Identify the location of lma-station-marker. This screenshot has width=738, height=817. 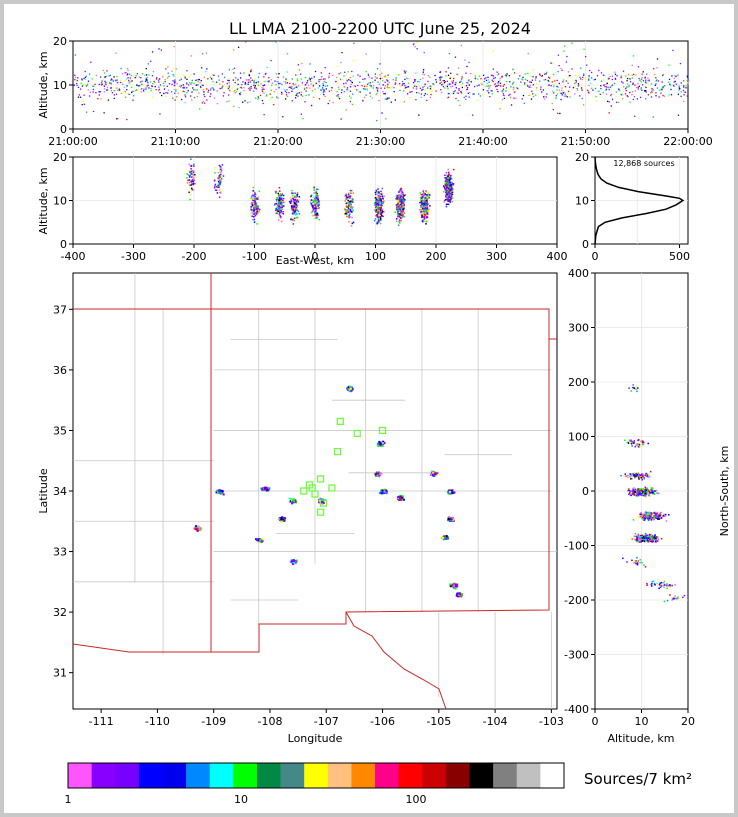
(321, 479).